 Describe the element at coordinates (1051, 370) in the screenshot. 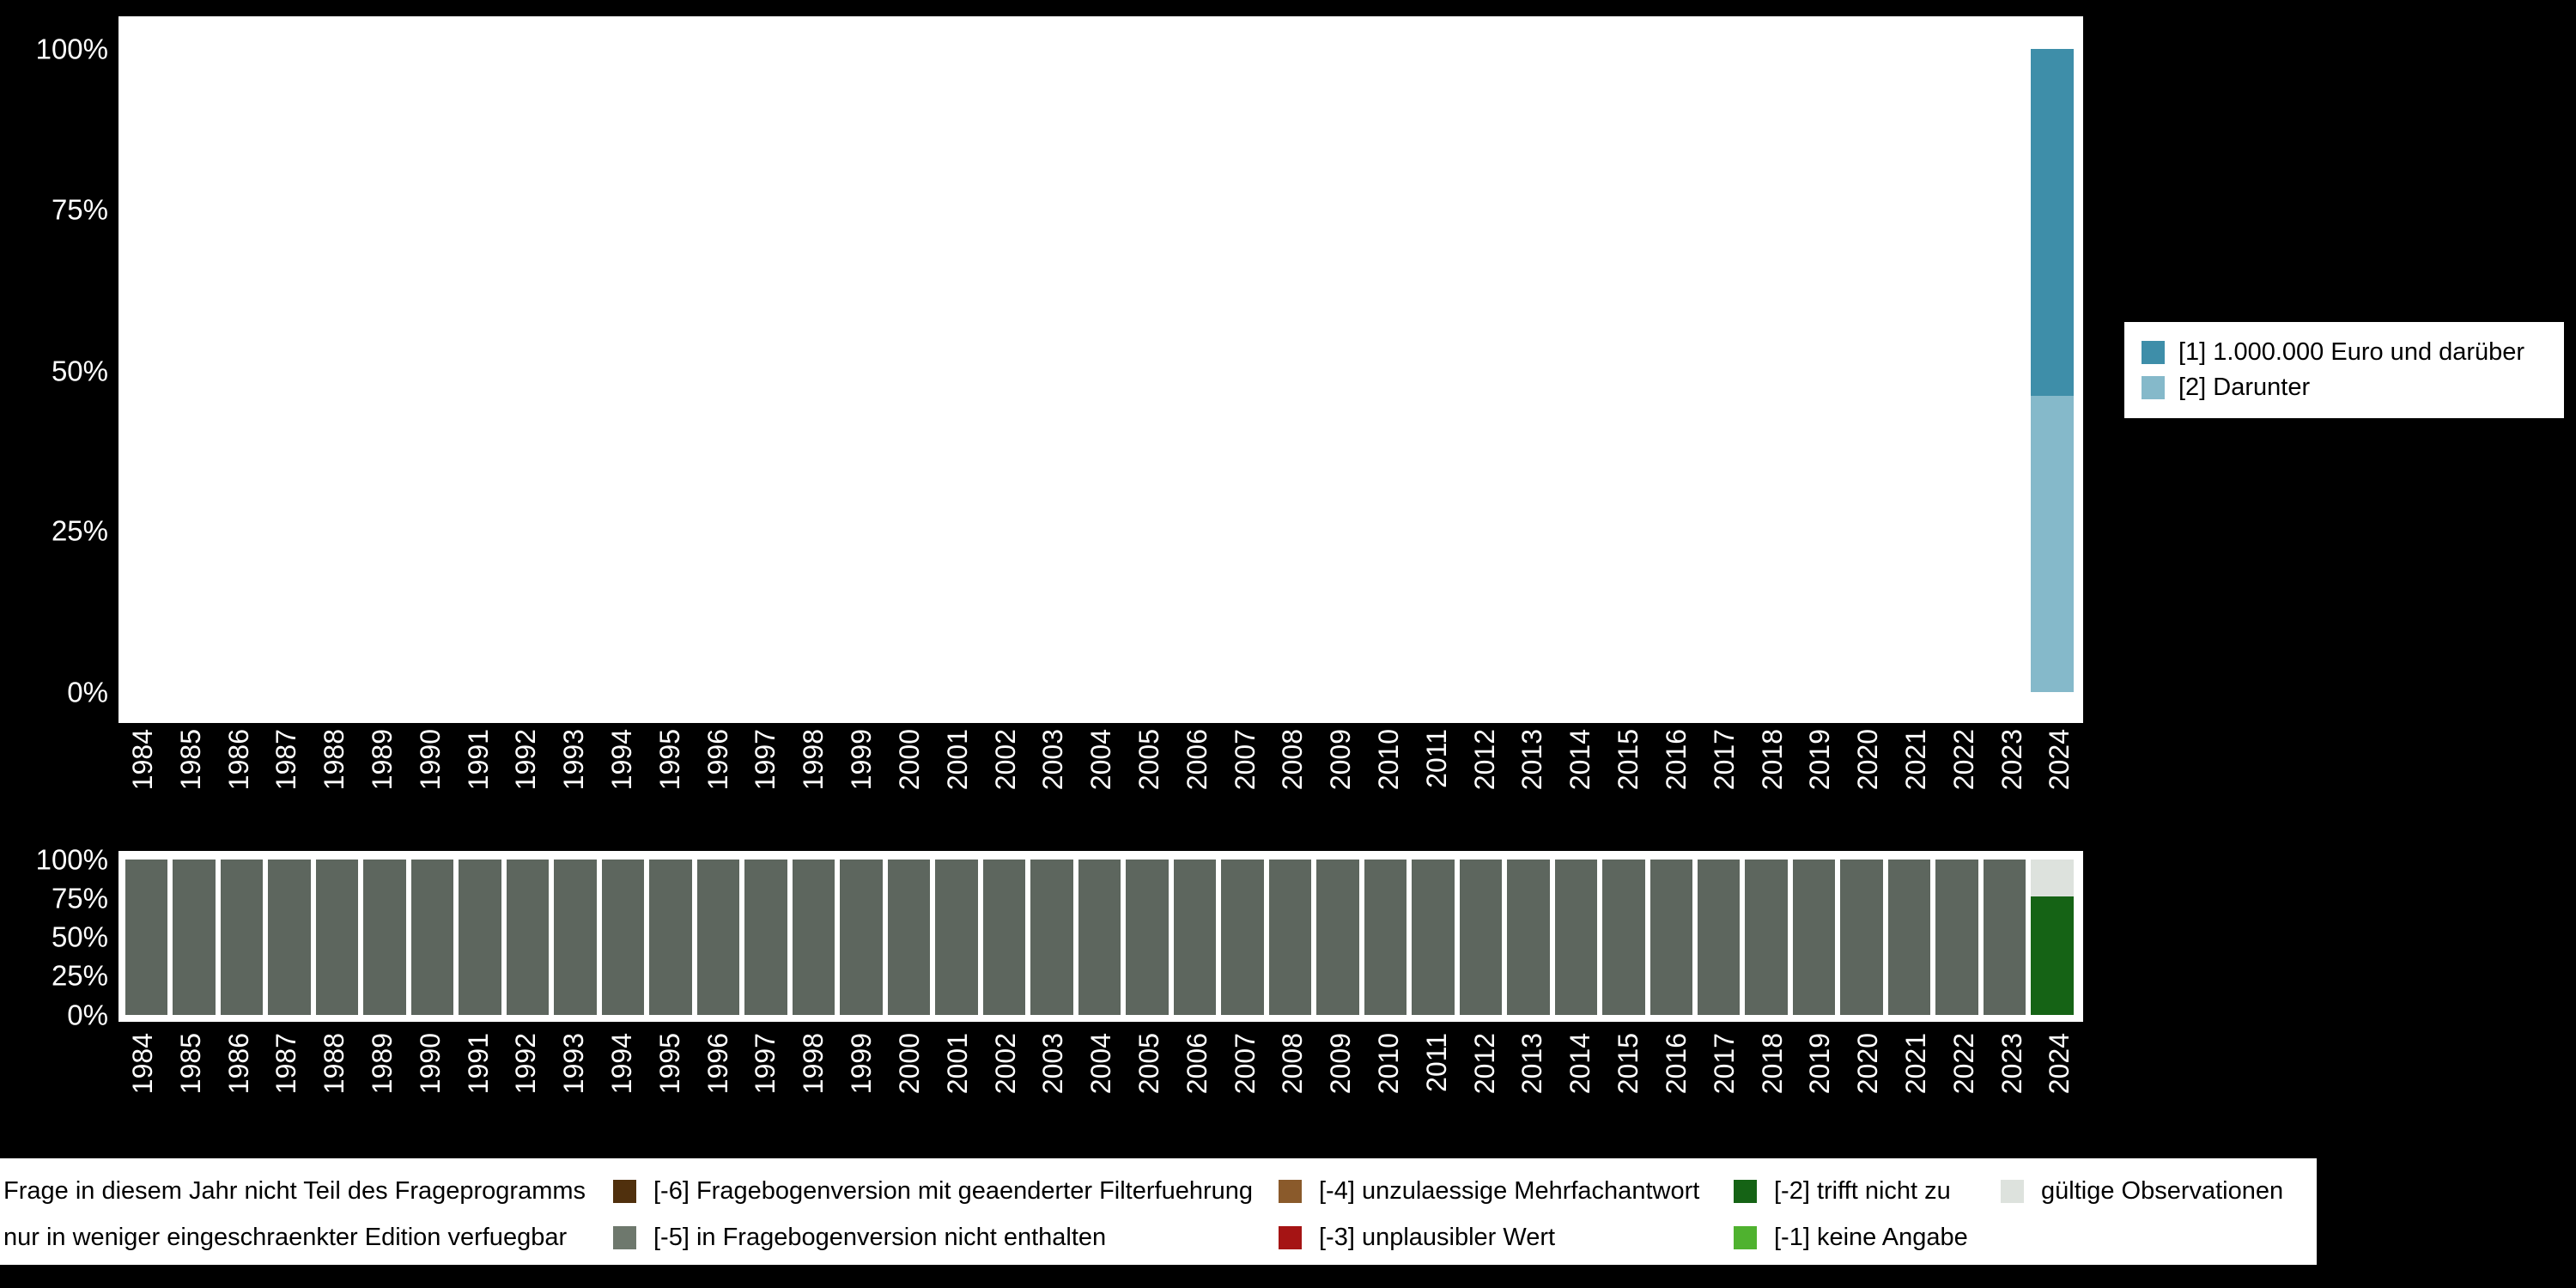

I see `bar-2003` at that location.